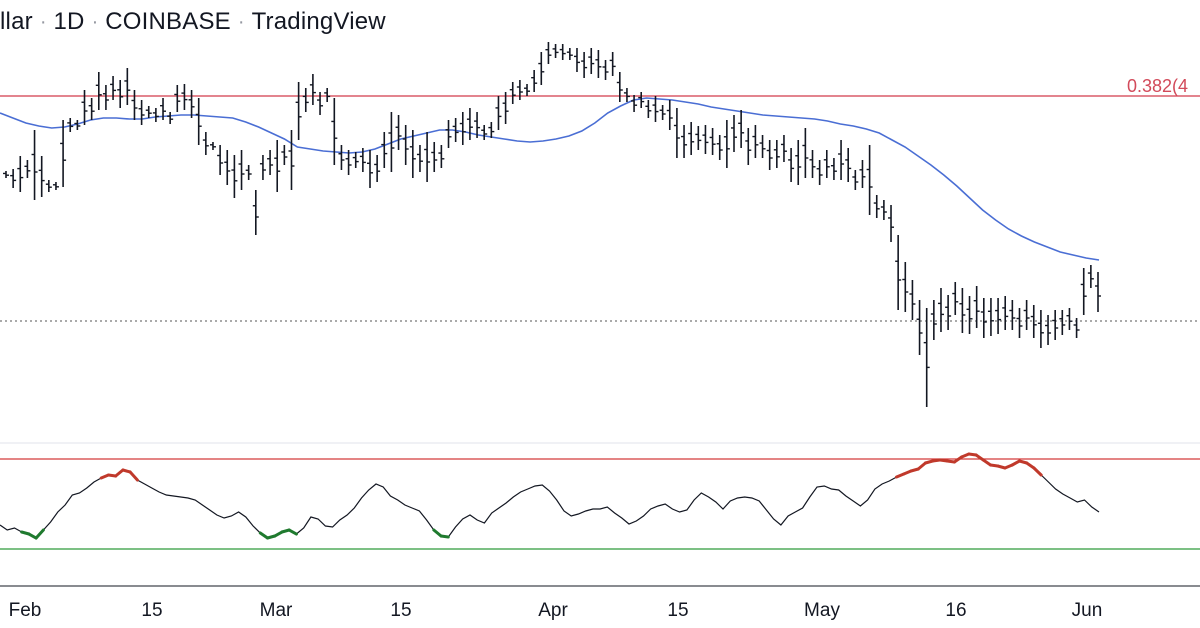 This screenshot has height=628, width=1200. I want to click on time-tick-label: Apr, so click(553, 610).